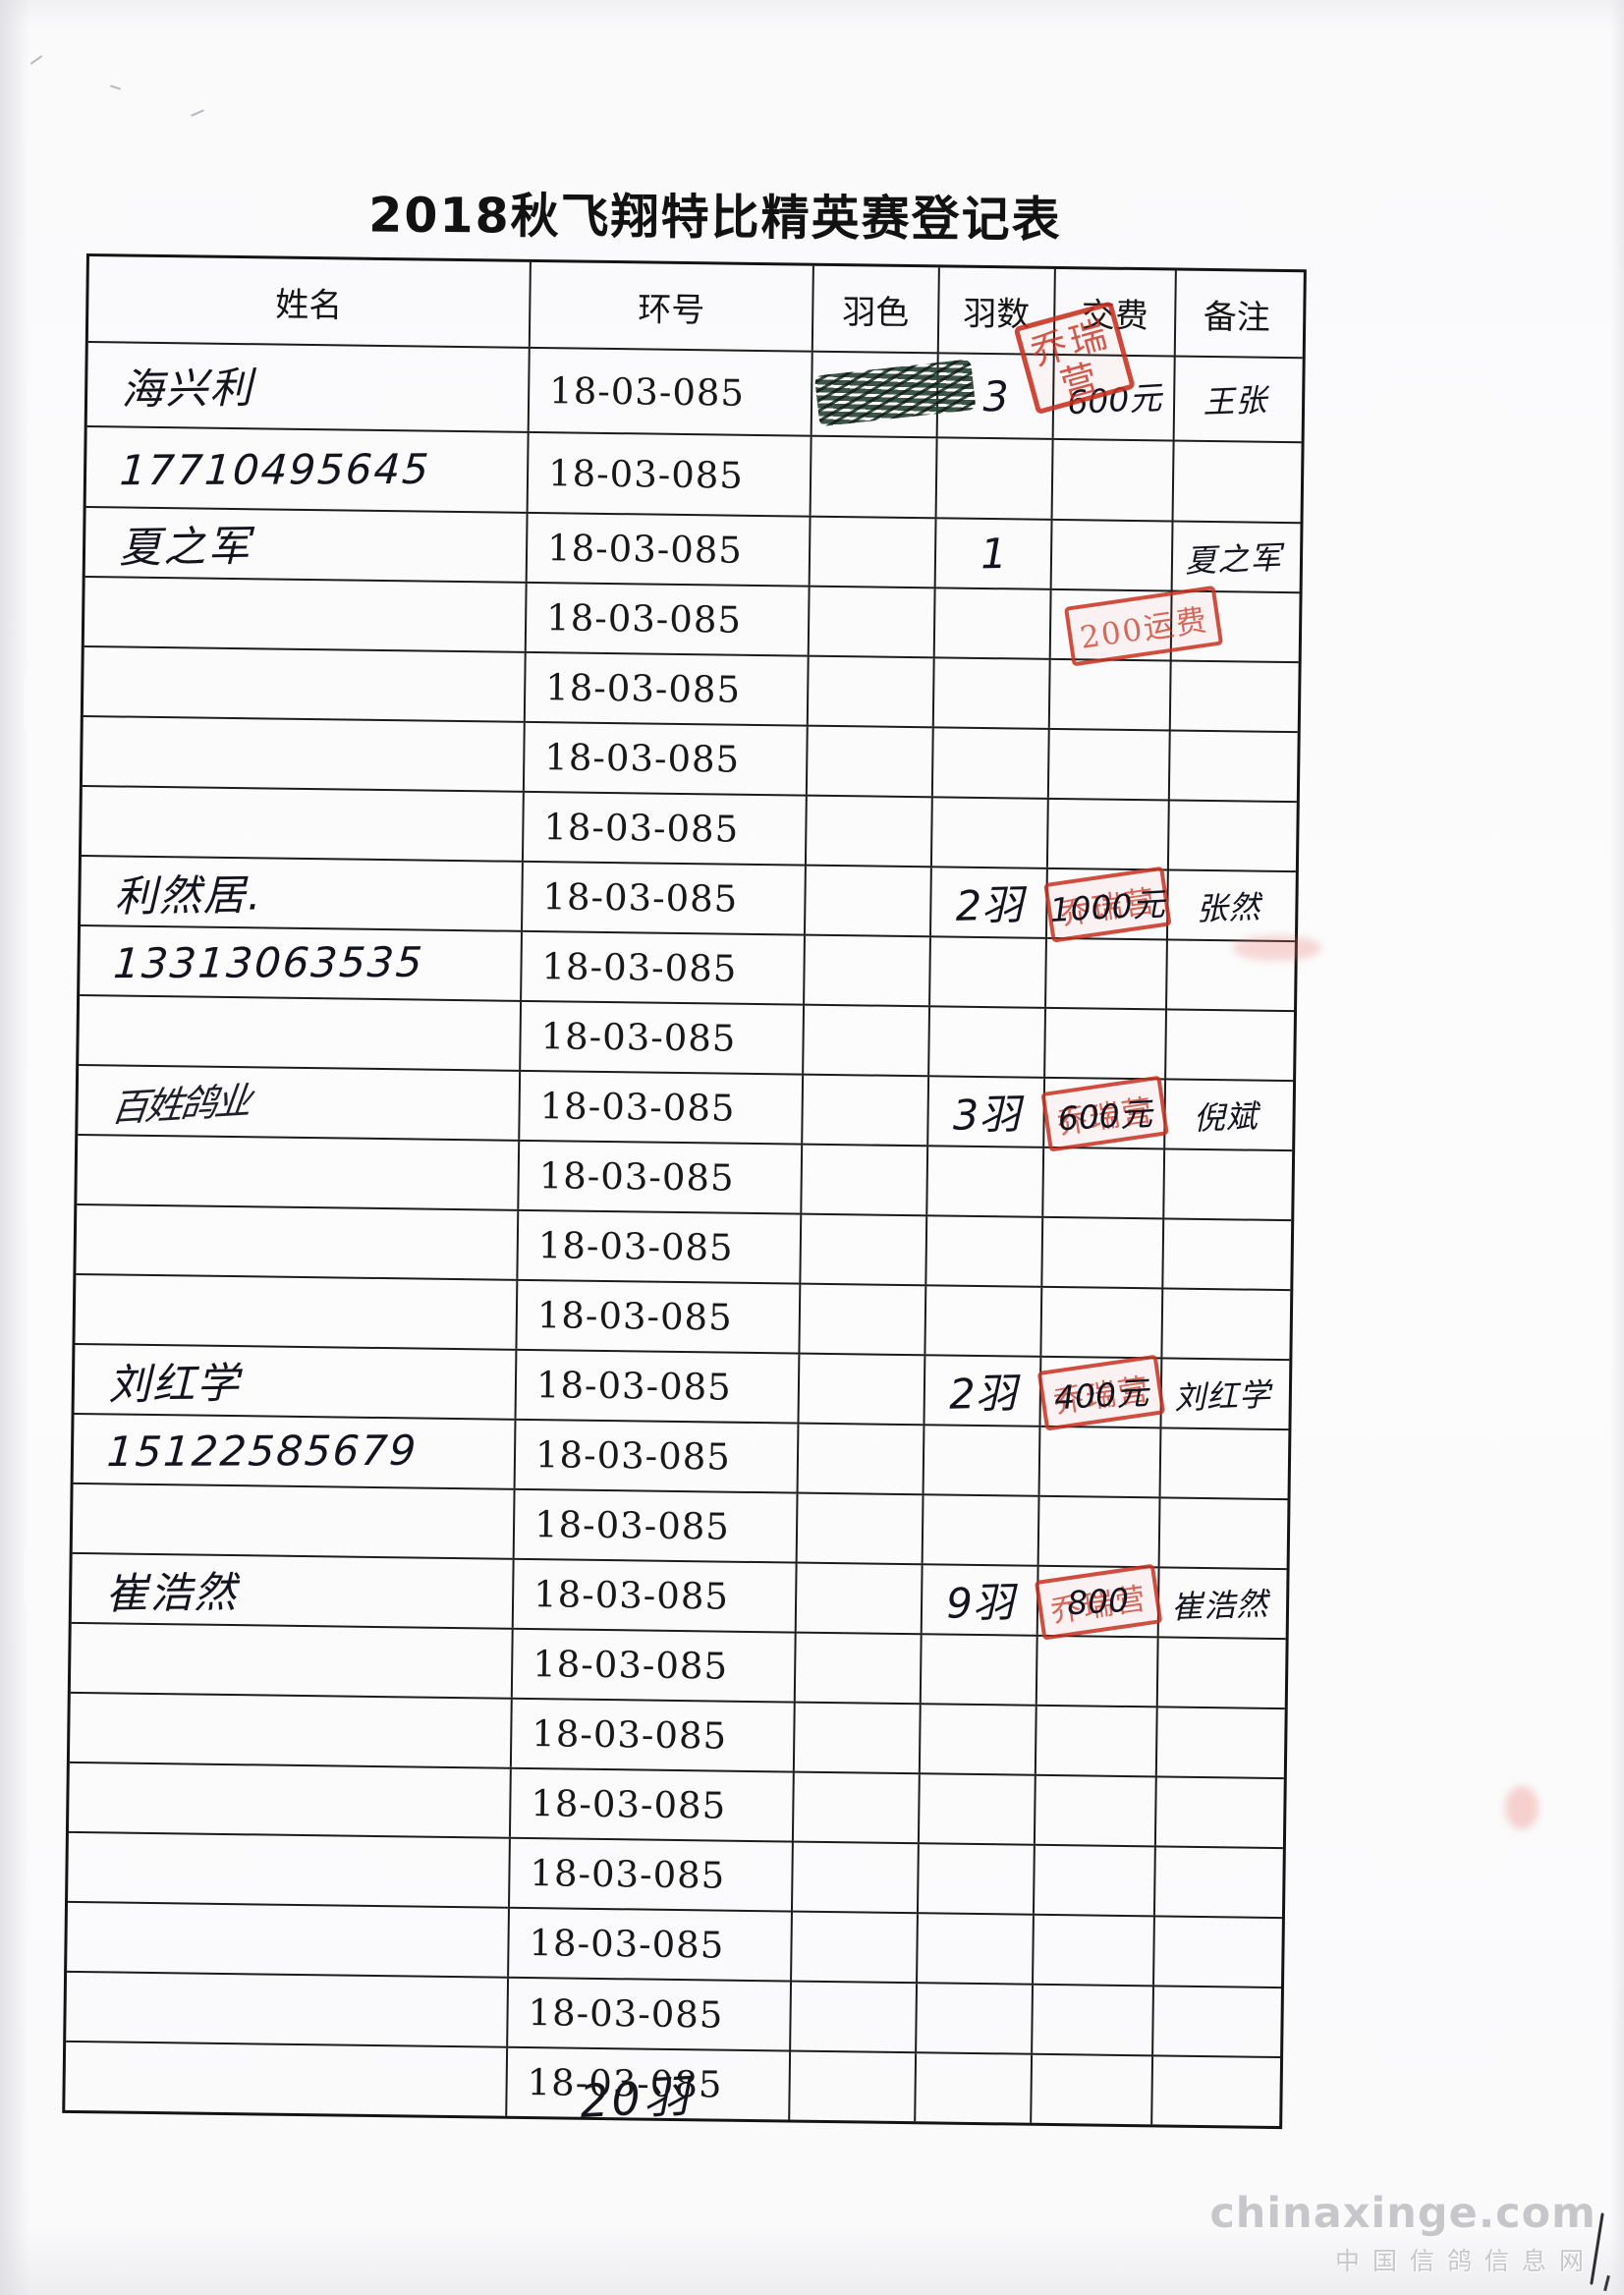 The image size is (1624, 2295). What do you see at coordinates (1226, 1117) in the screenshot?
I see `handwritten-note: 倪斌` at bounding box center [1226, 1117].